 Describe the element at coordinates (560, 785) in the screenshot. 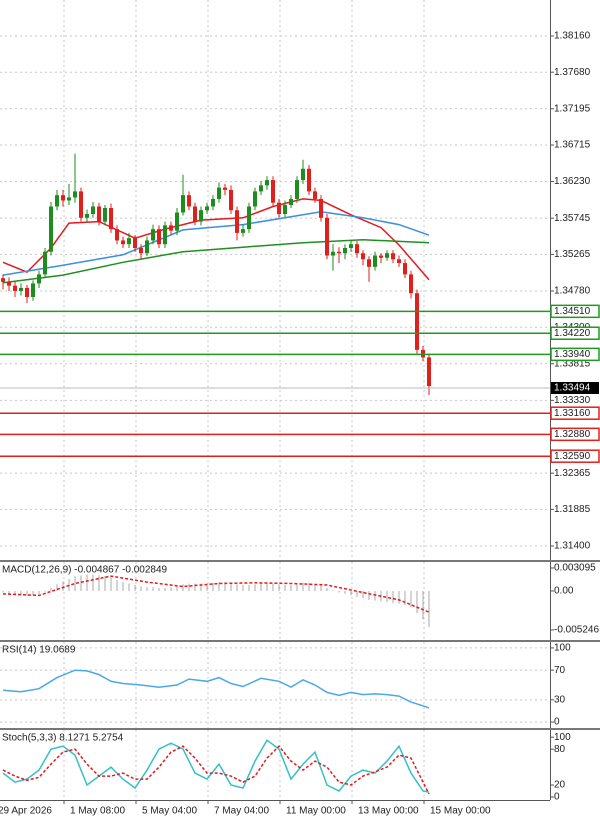

I see `y-tick-label: 20` at that location.